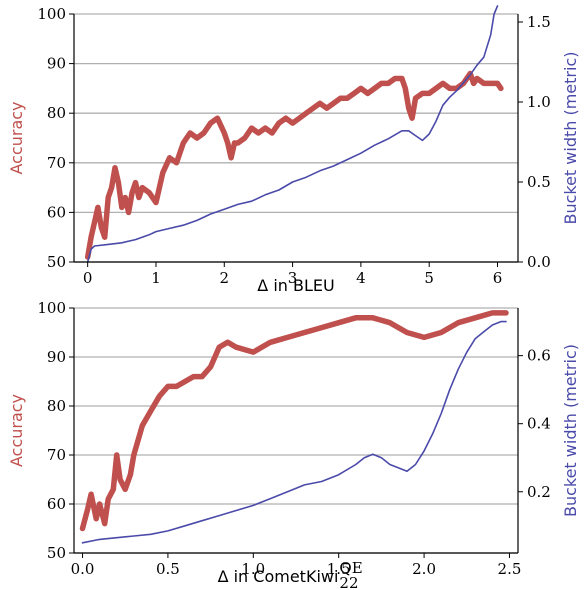 This screenshot has width=585, height=590. What do you see at coordinates (88, 278) in the screenshot?
I see `panel1-x-tick-label-0: 0` at bounding box center [88, 278].